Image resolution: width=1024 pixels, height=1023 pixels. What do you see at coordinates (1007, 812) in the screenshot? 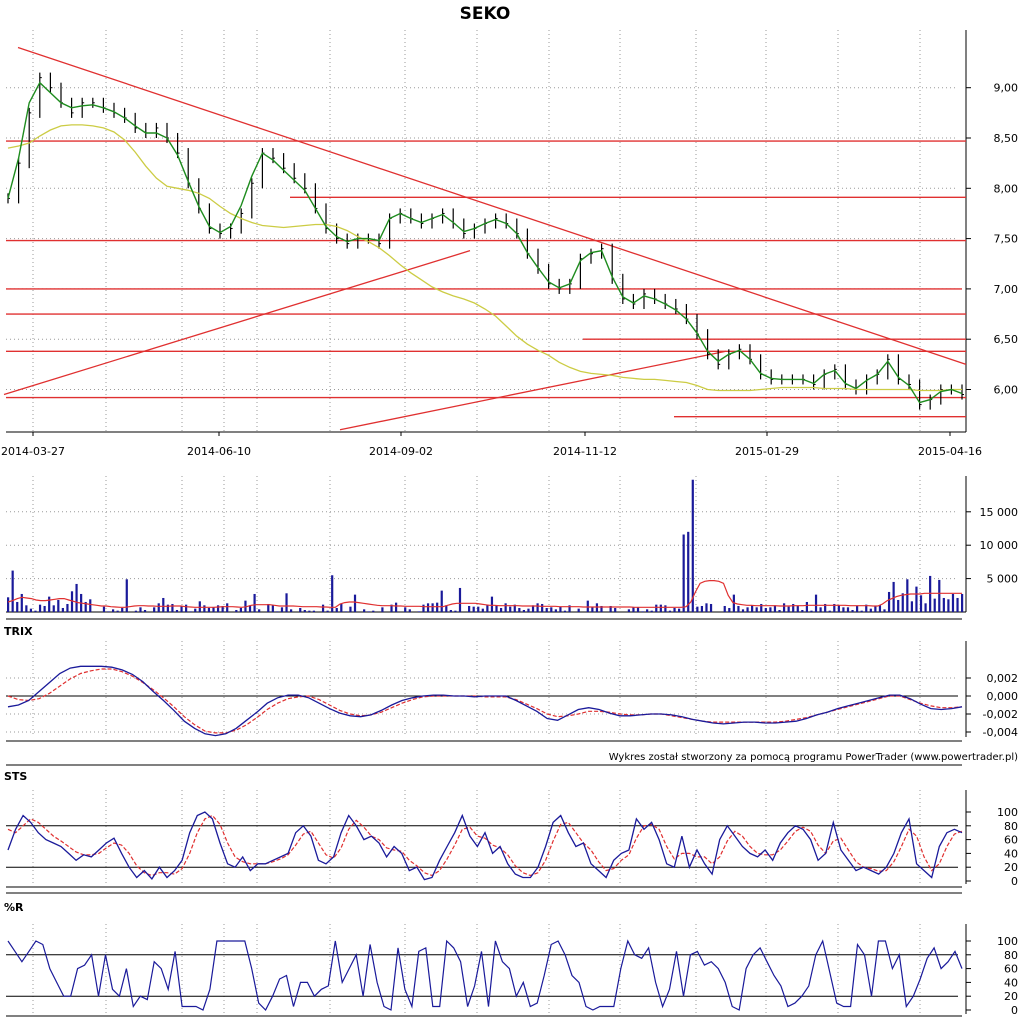
I see `sts-y-tick-label: 100` at bounding box center [1007, 812].